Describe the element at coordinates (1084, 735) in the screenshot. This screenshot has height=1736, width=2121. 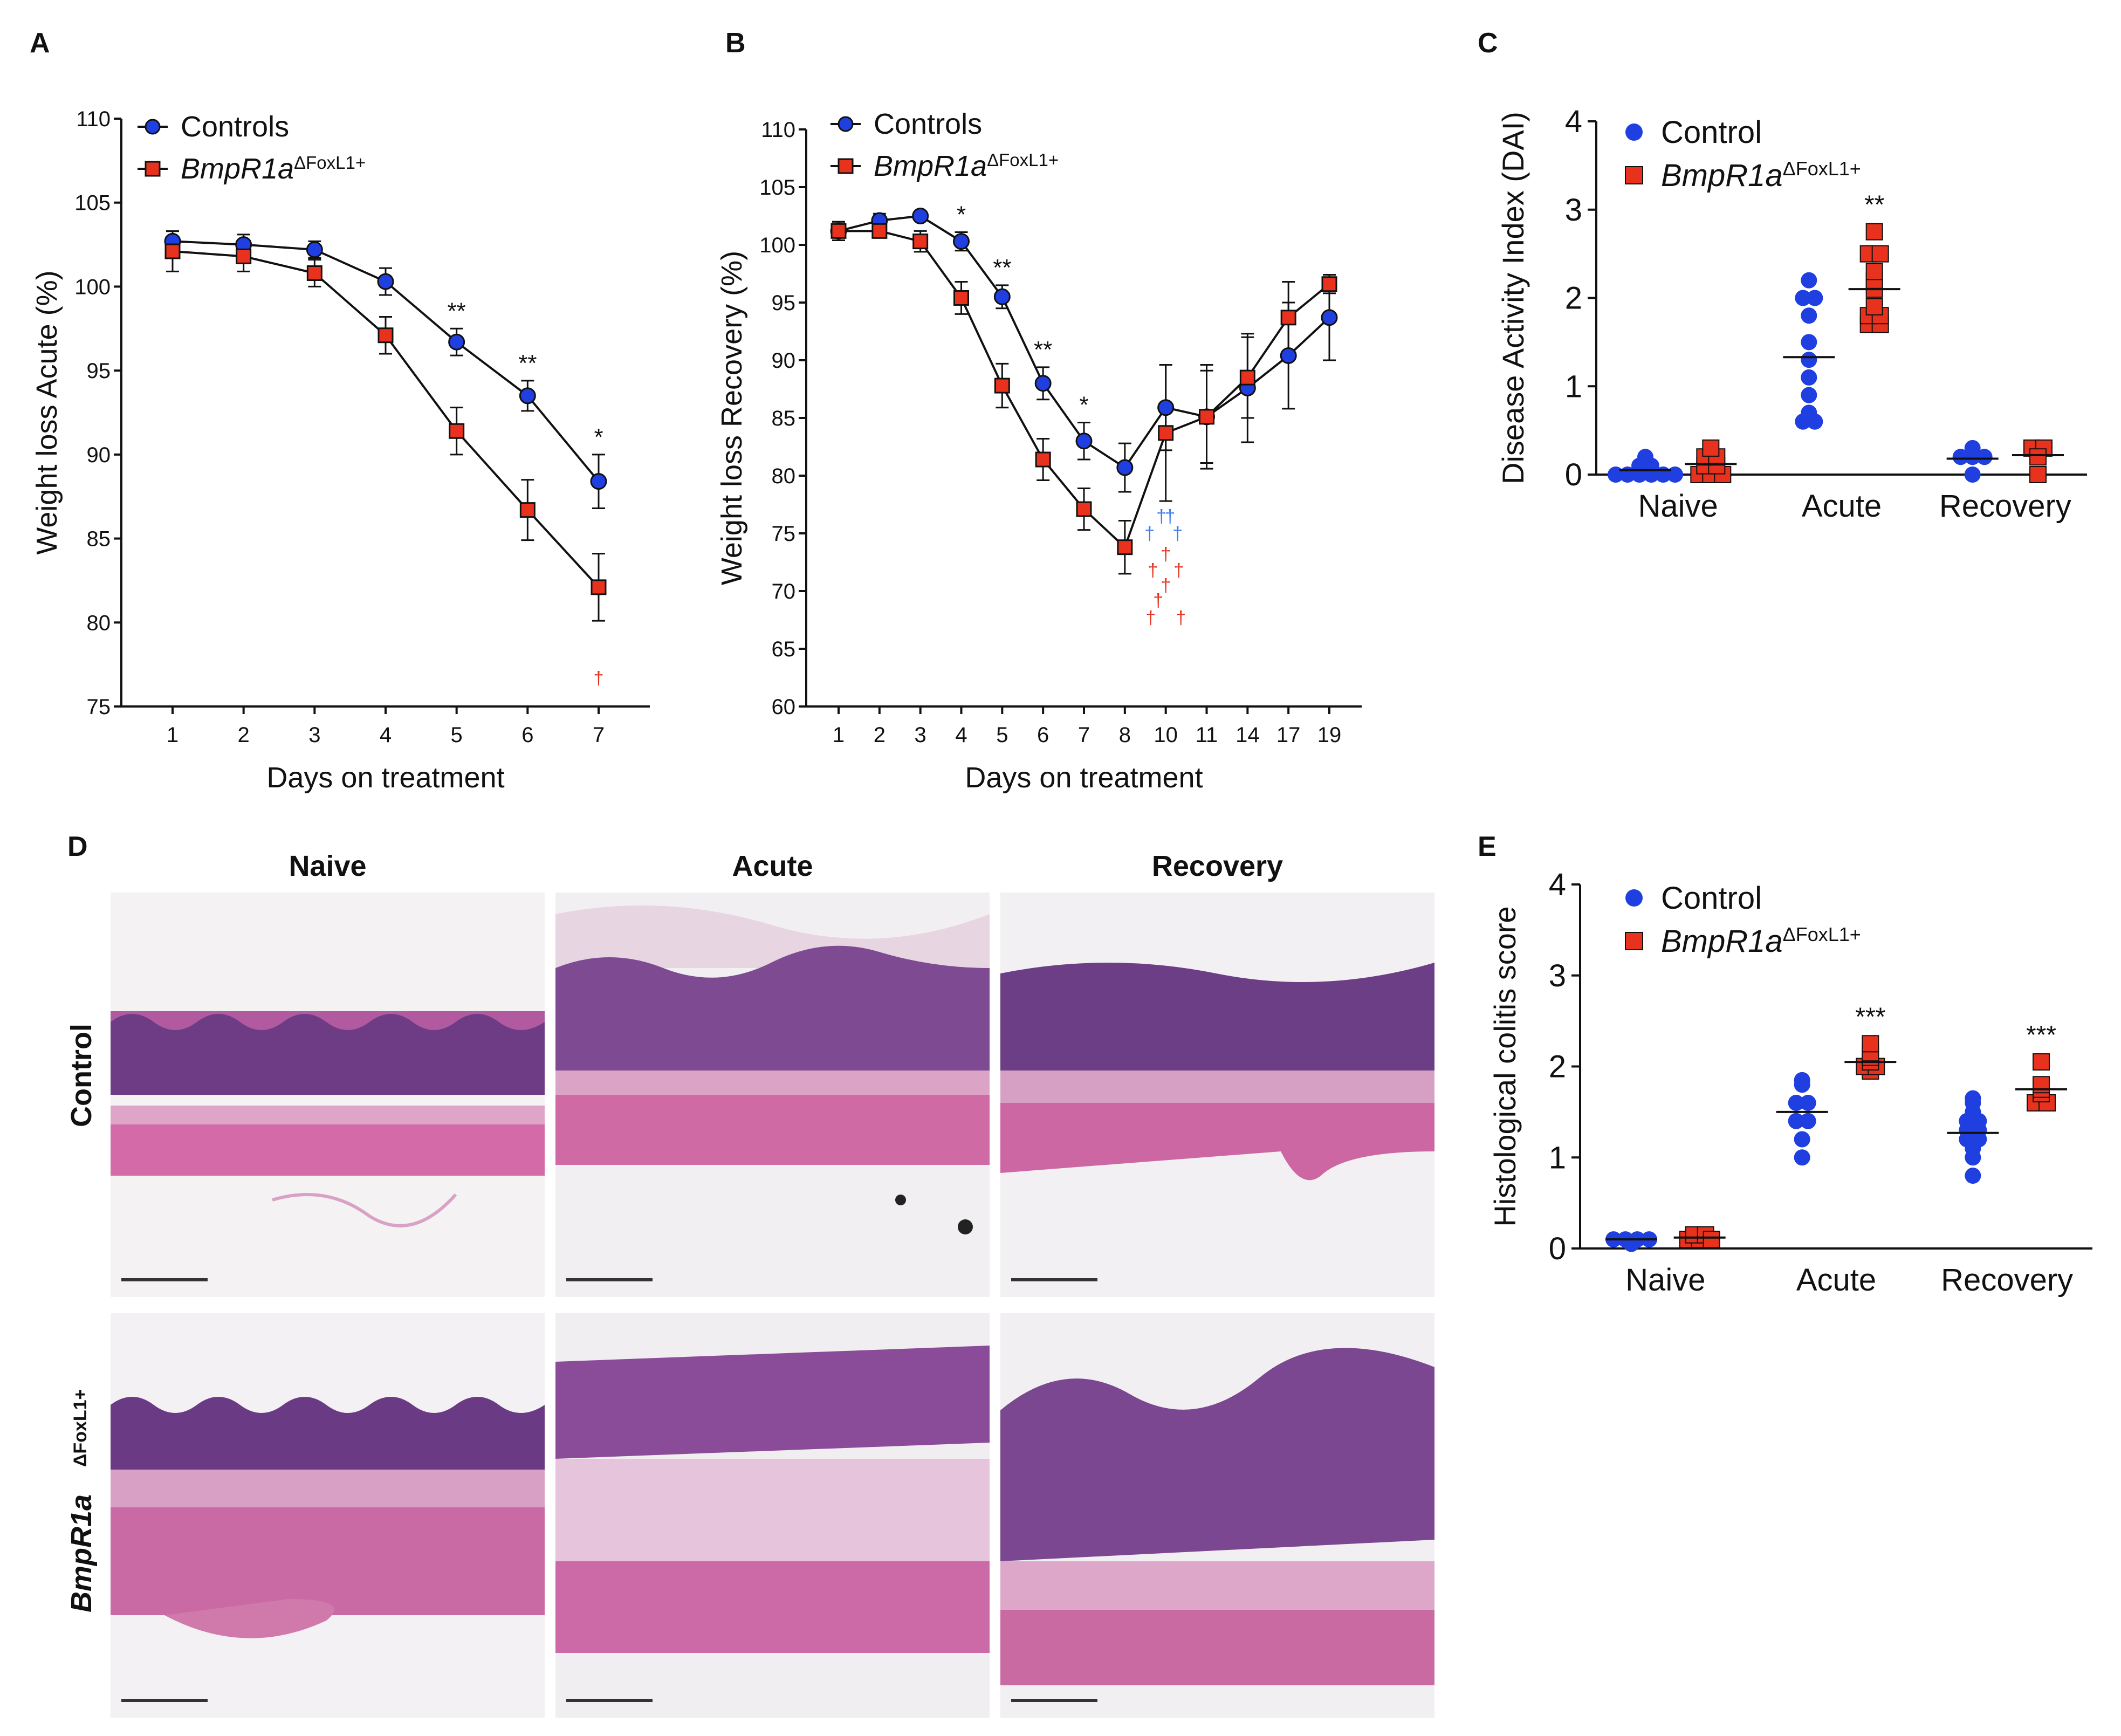
I see `x-tick-label: 7` at that location.